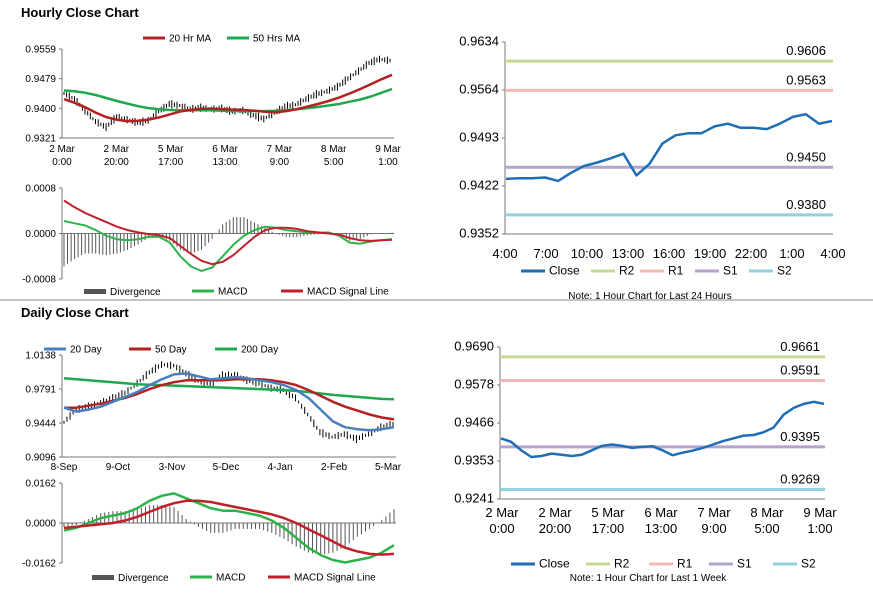  I want to click on hourly-price-x-tick-label: 5:00, so click(334, 162).